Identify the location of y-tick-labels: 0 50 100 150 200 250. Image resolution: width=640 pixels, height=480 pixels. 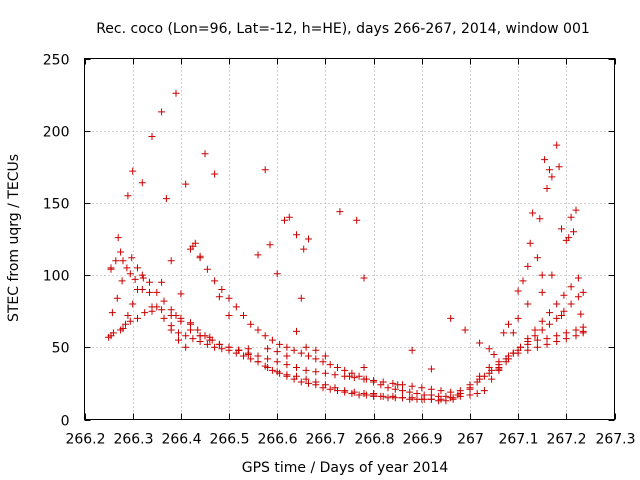
(56, 241).